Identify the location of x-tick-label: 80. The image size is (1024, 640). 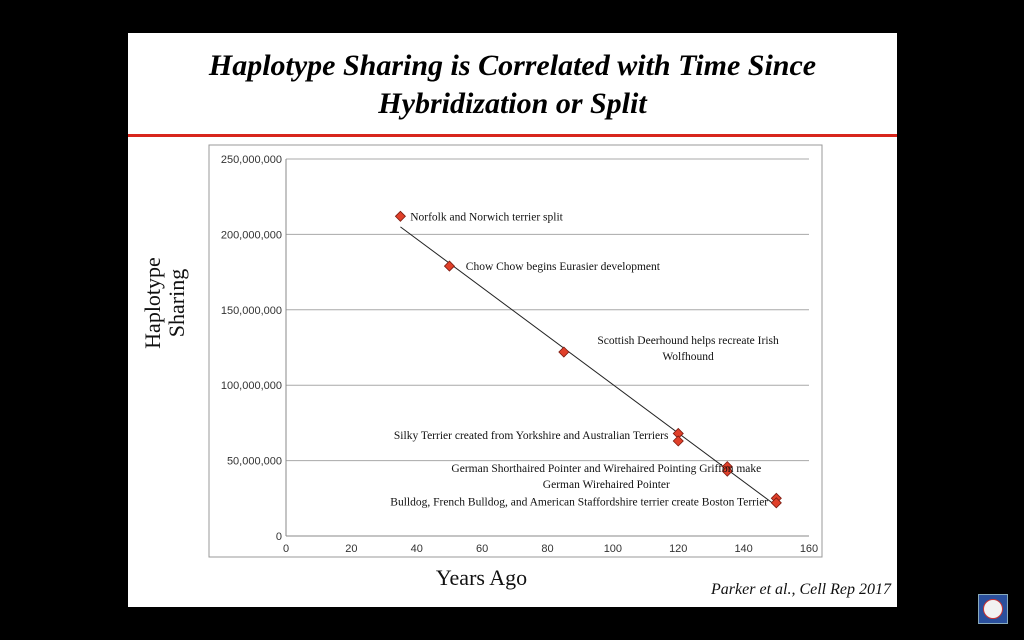
(547, 549).